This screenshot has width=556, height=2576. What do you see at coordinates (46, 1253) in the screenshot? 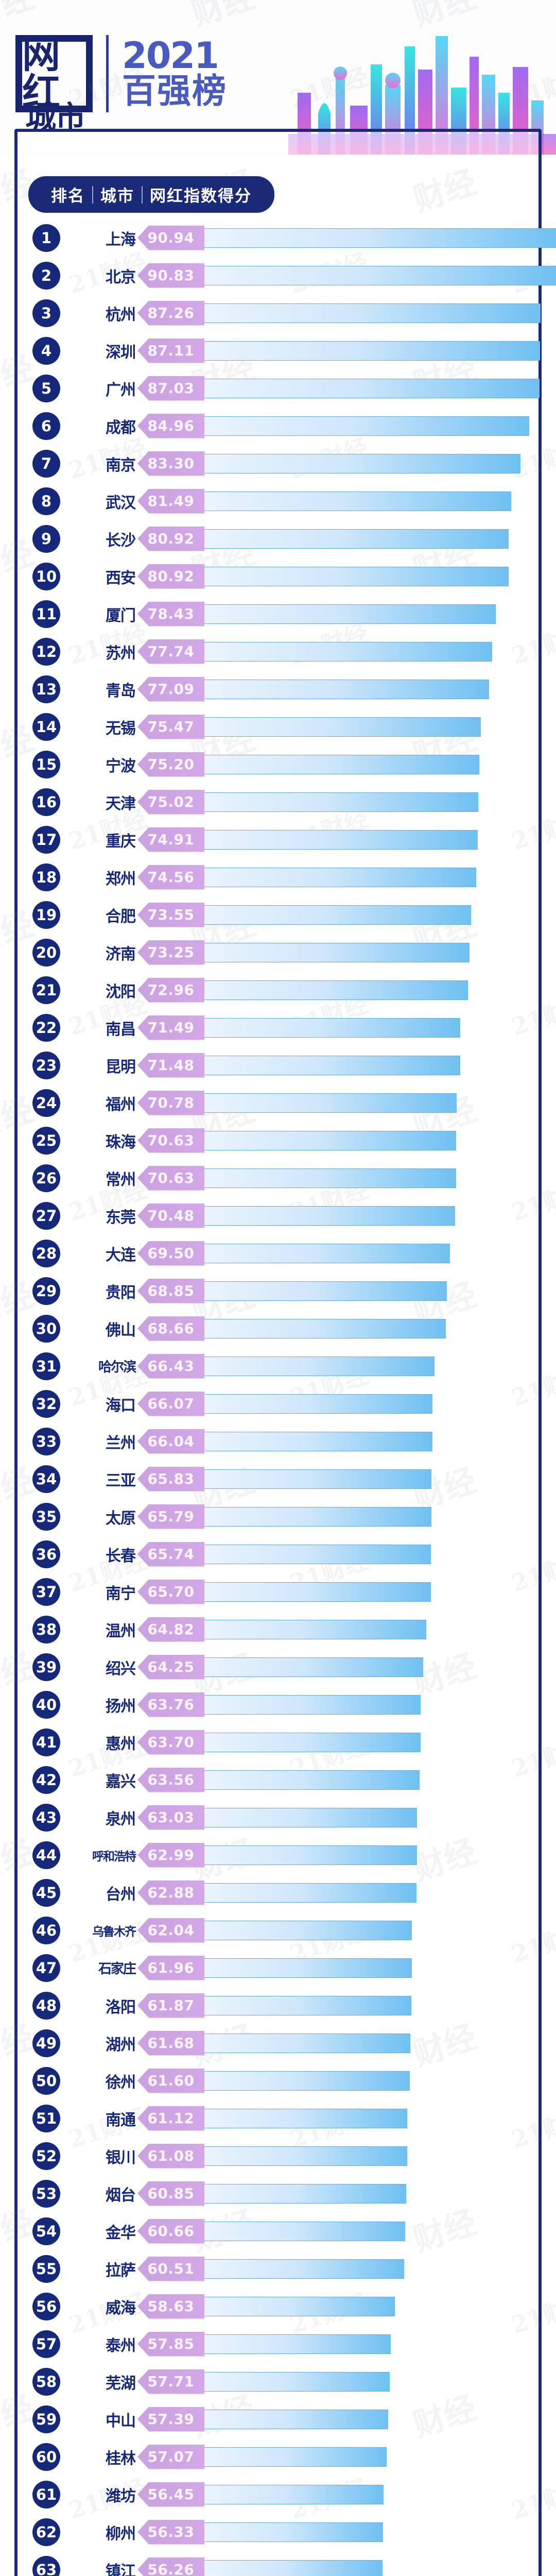
I see `rank-badge: 28` at bounding box center [46, 1253].